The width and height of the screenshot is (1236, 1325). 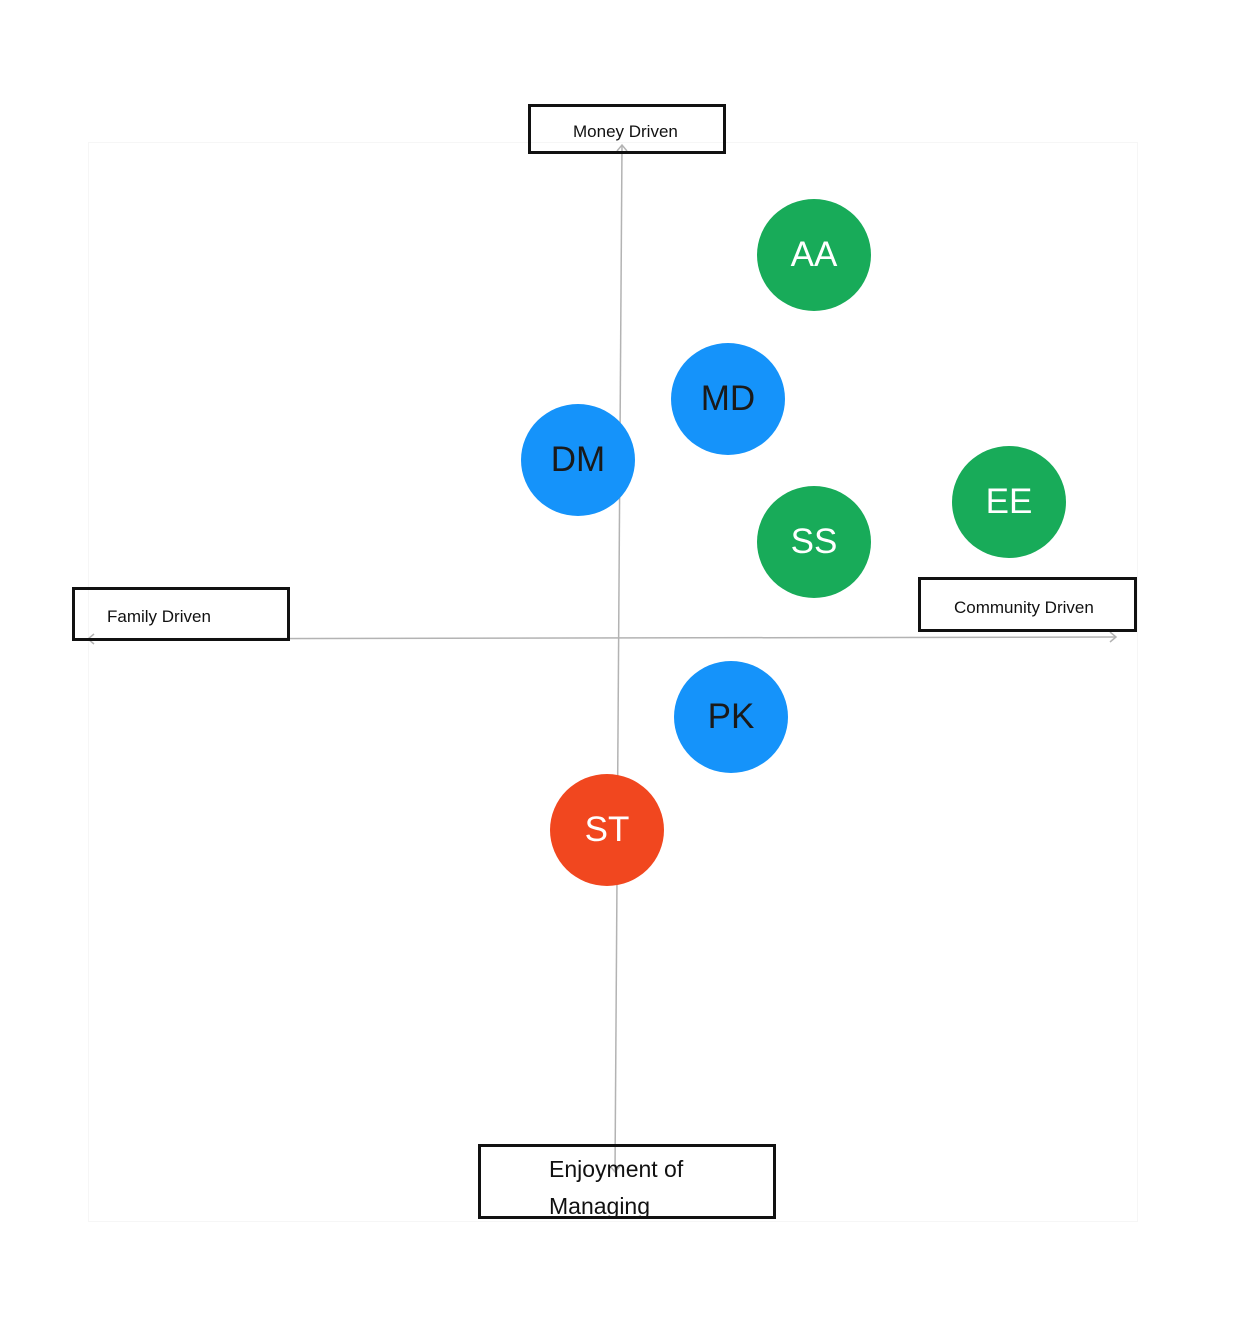 I want to click on bubble-md: MD, so click(x=728, y=399).